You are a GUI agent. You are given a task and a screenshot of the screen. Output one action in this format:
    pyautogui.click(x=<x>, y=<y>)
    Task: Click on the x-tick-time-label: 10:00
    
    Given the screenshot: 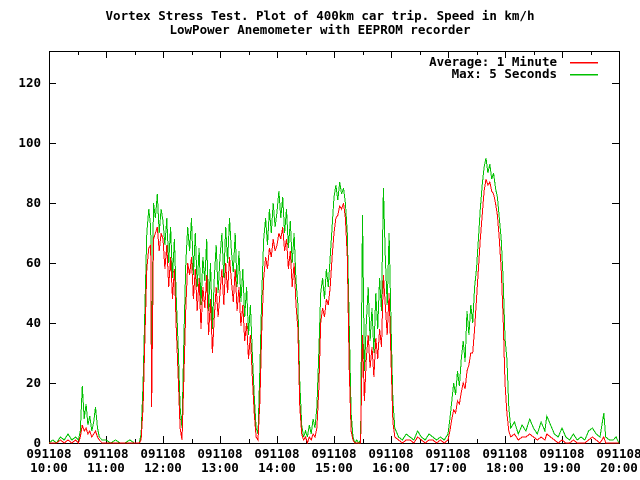 What is the action you would take?
    pyautogui.click(x=49, y=467)
    